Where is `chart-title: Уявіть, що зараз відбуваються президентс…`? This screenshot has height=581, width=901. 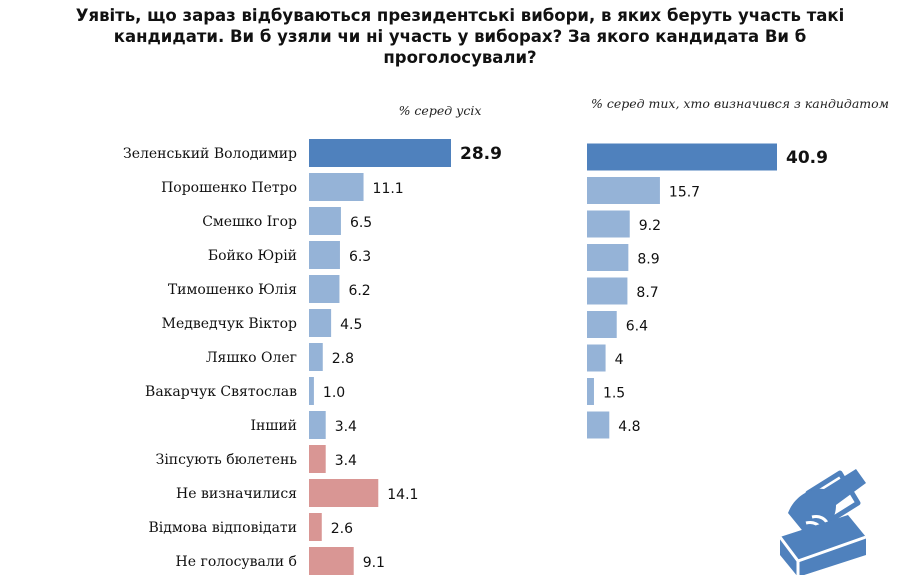
chart-title: Уявіть, що зараз відбуваються президентс… is located at coordinates (460, 36).